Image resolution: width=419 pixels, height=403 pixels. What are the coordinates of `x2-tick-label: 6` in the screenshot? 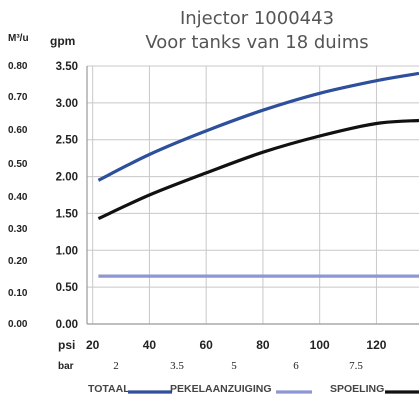 It's located at (296, 366).